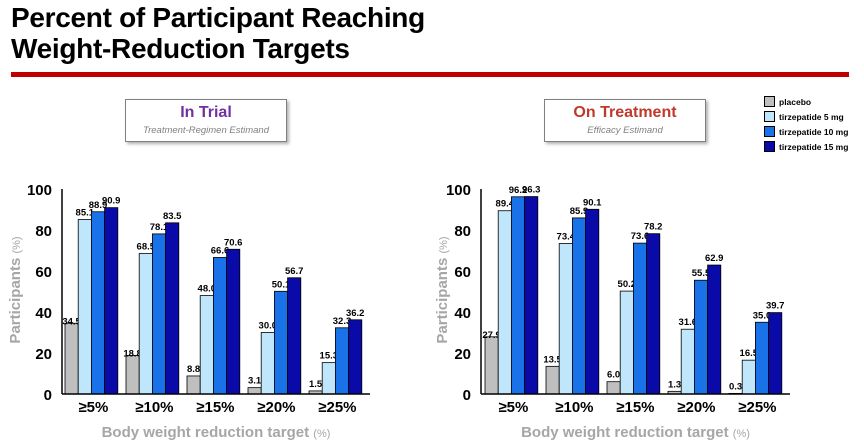  Describe the element at coordinates (342, 321) in the screenshot. I see `in-trial-value-label: 32.3` at that location.